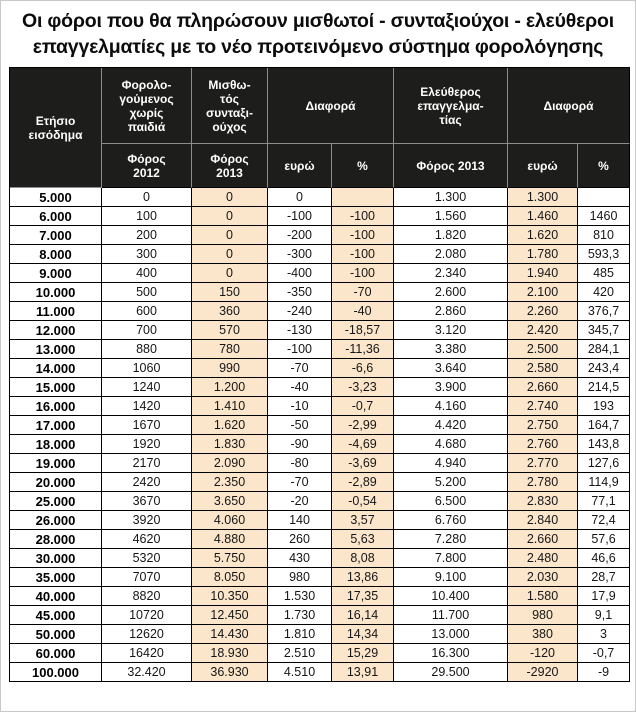 Image resolution: width=636 pixels, height=712 pixels. Describe the element at coordinates (604, 331) in the screenshot. I see `cell-diff2-pct: 345,7` at that location.